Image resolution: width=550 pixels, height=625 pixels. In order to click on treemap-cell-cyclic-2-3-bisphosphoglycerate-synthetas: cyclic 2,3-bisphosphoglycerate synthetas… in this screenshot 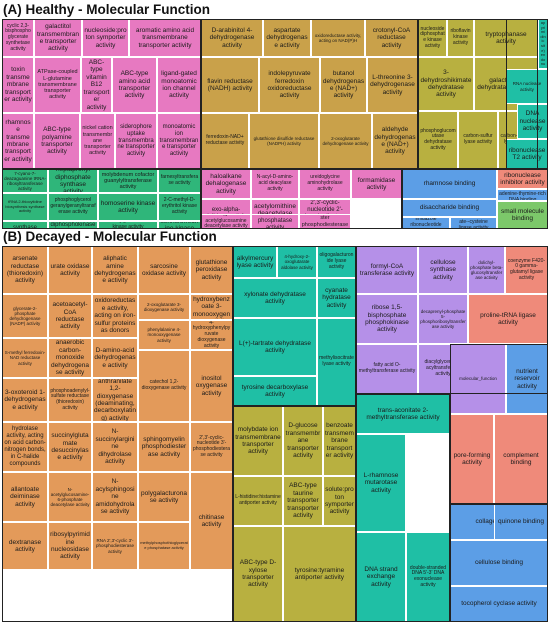, I will do `click(18, 38)`.